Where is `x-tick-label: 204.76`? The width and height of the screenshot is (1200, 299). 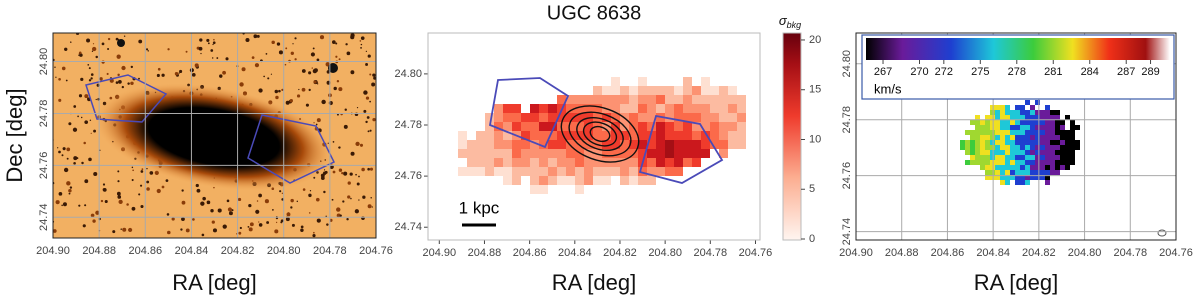
x-tick-label: 204.76 is located at coordinates (756, 253).